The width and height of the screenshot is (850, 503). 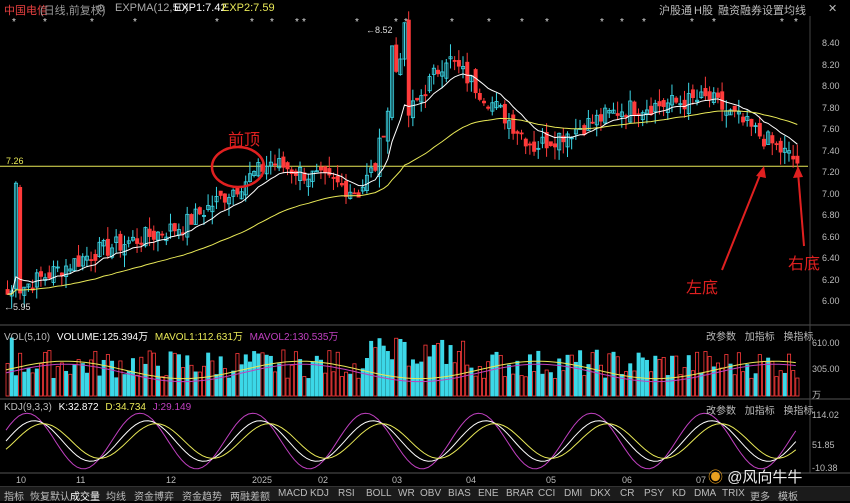 I want to click on indicator-tab: CR, so click(x=627, y=493).